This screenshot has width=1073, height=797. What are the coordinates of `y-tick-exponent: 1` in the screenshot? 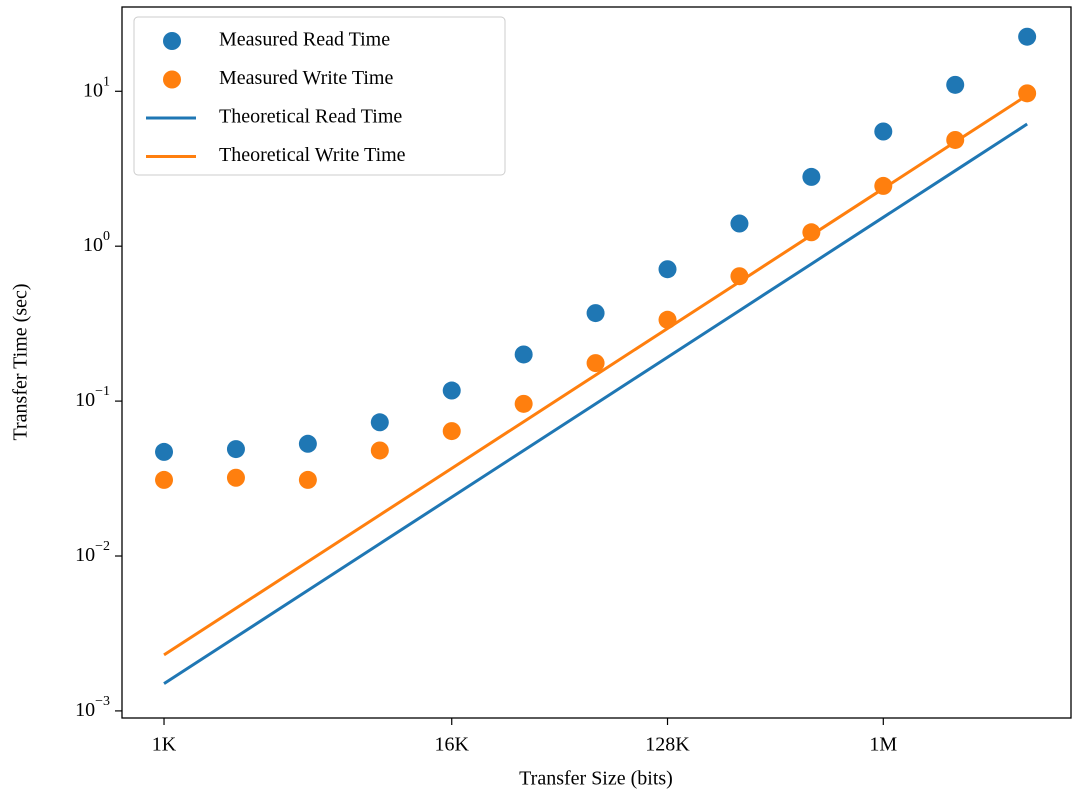 It's located at (106, 81).